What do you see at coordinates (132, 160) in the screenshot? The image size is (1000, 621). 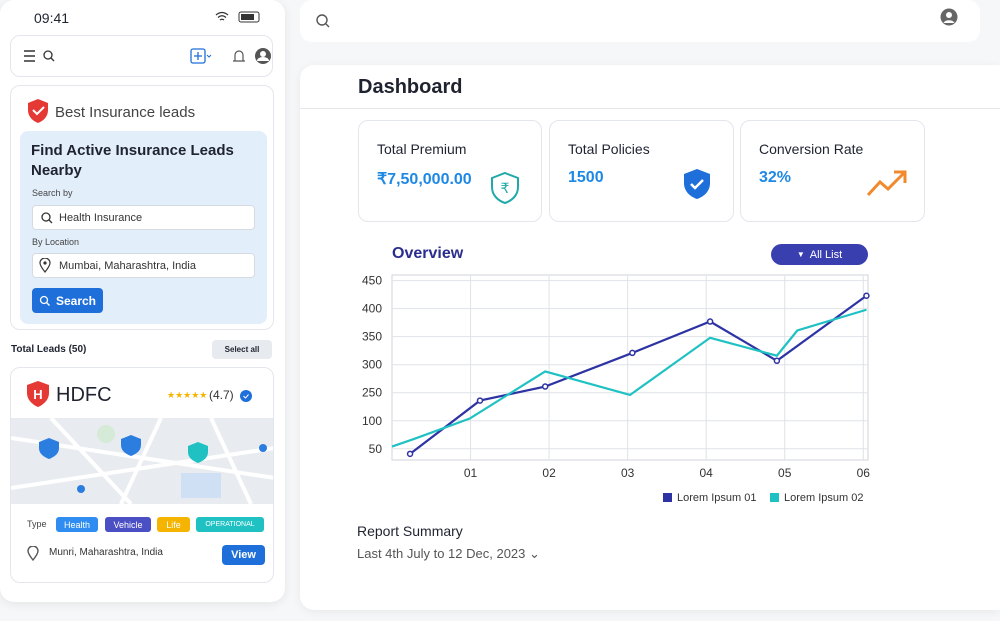 I see `search-title: Find Active Insurance Leads Nearby` at bounding box center [132, 160].